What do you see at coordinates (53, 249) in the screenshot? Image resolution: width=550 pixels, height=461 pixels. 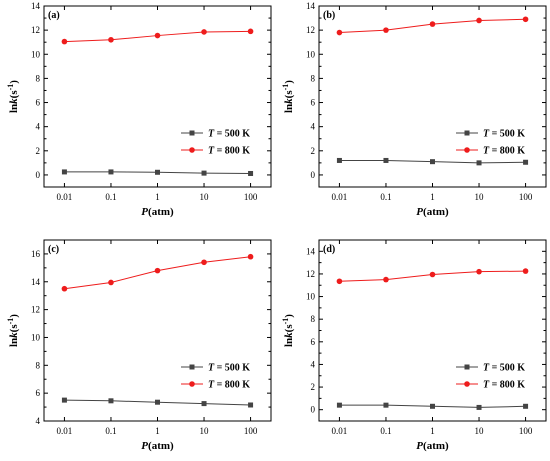 I see `panel-label: (c)` at bounding box center [53, 249].